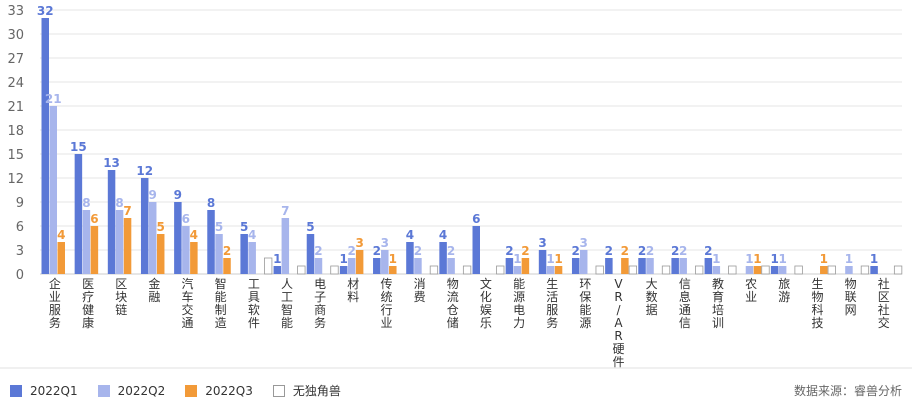  I want to click on x-category-label: 传统行业, so click(386, 303).